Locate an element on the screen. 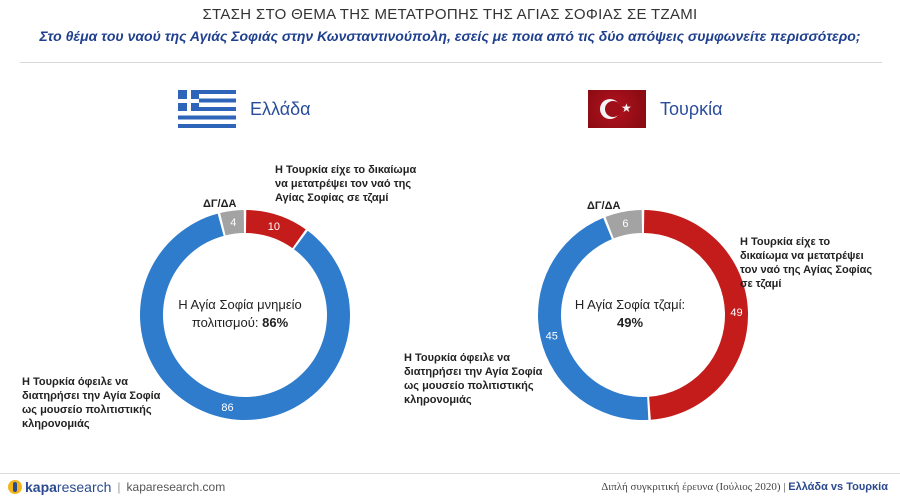 The image size is (900, 500). footer-comparison: Ελλάδα vs Τουρκία is located at coordinates (838, 487).